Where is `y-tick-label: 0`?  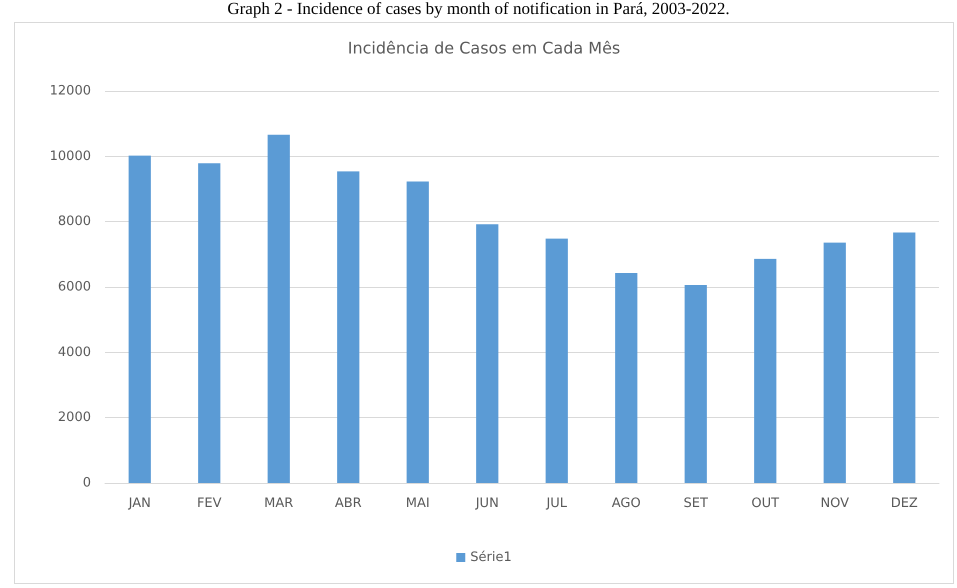 y-tick-label: 0 is located at coordinates (86, 483).